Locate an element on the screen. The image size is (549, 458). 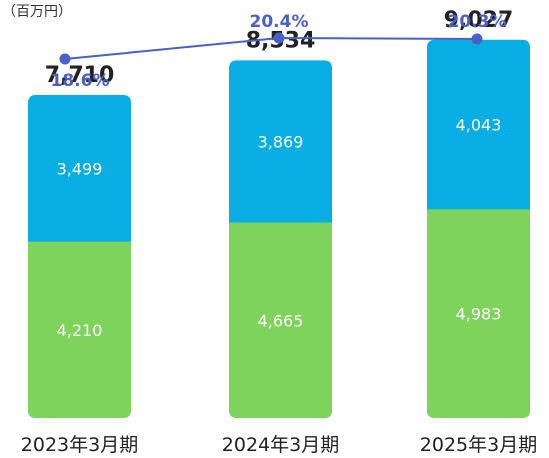
ratio-label: 18.6% is located at coordinates (80, 81).